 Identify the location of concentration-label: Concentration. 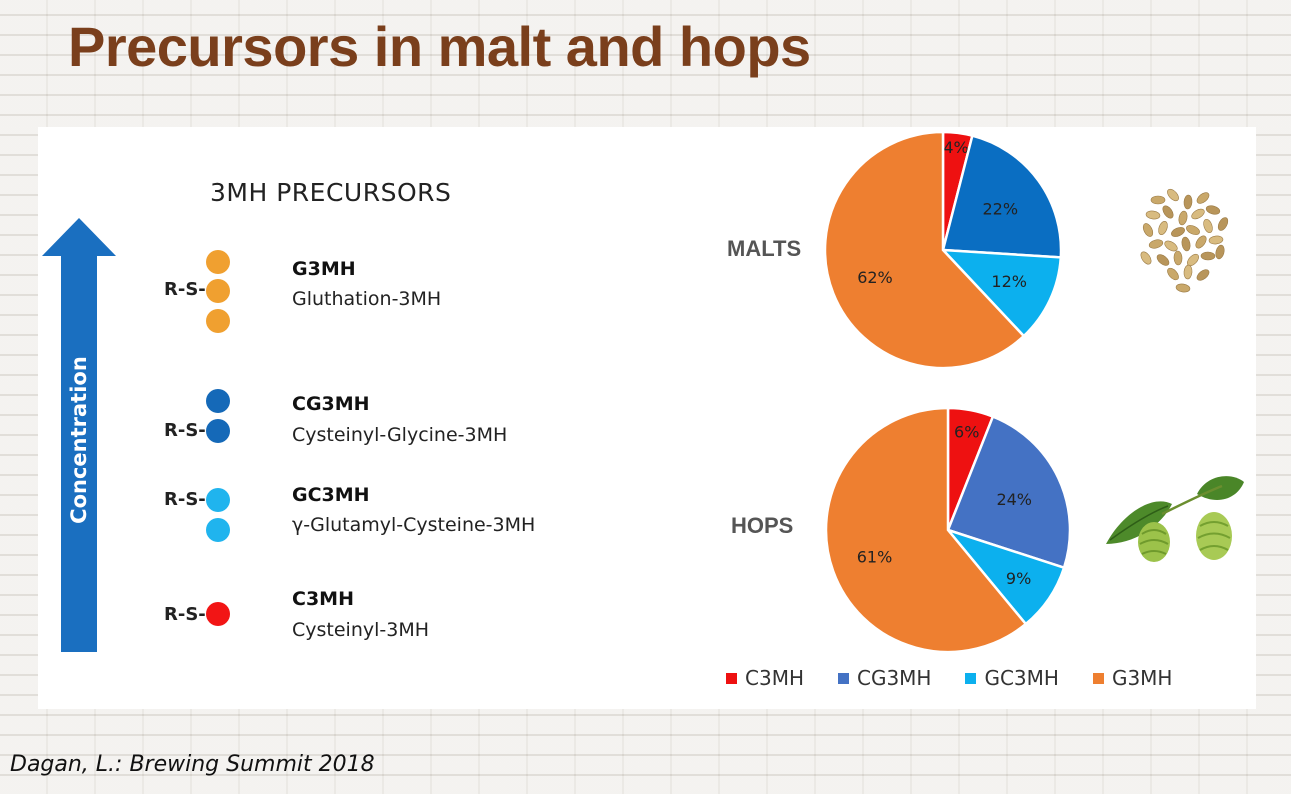
(79, 440).